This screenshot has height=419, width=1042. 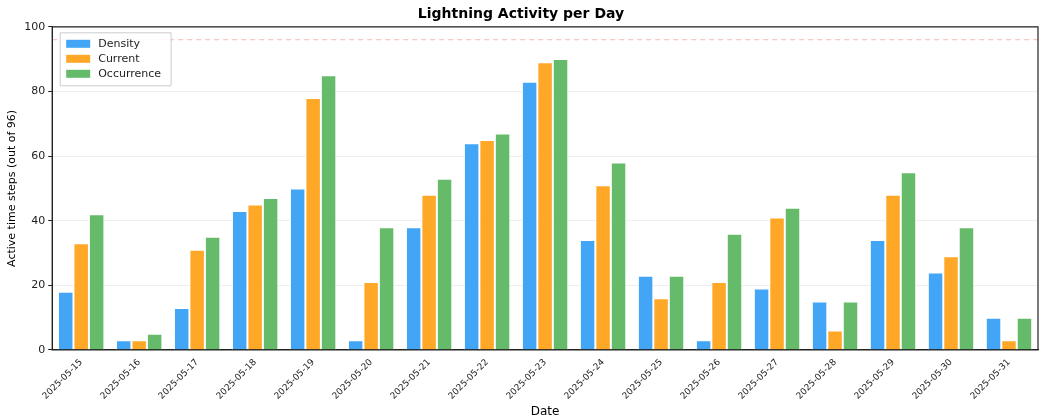 What do you see at coordinates (130, 73) in the screenshot?
I see `legend-label: Occurrence` at bounding box center [130, 73].